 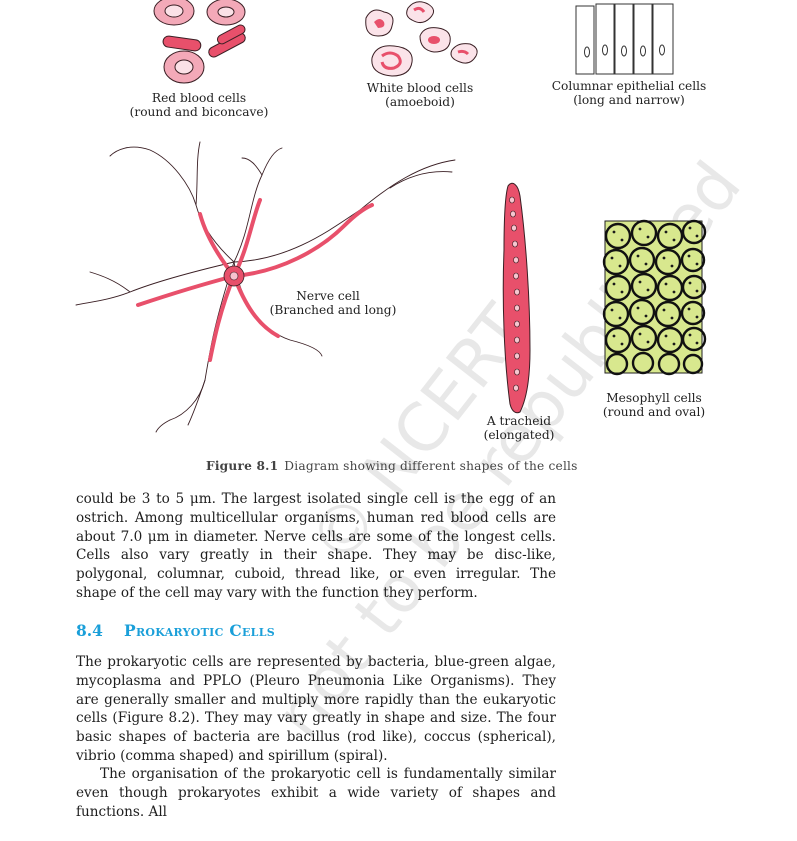 I want to click on label-tracheid-title: A tracheid, so click(x=519, y=421).